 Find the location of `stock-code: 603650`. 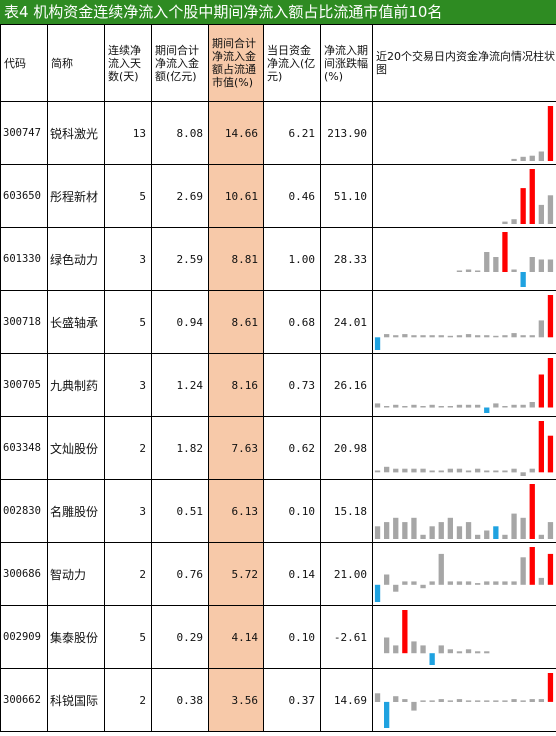

stock-code: 603650 is located at coordinates (24, 196).